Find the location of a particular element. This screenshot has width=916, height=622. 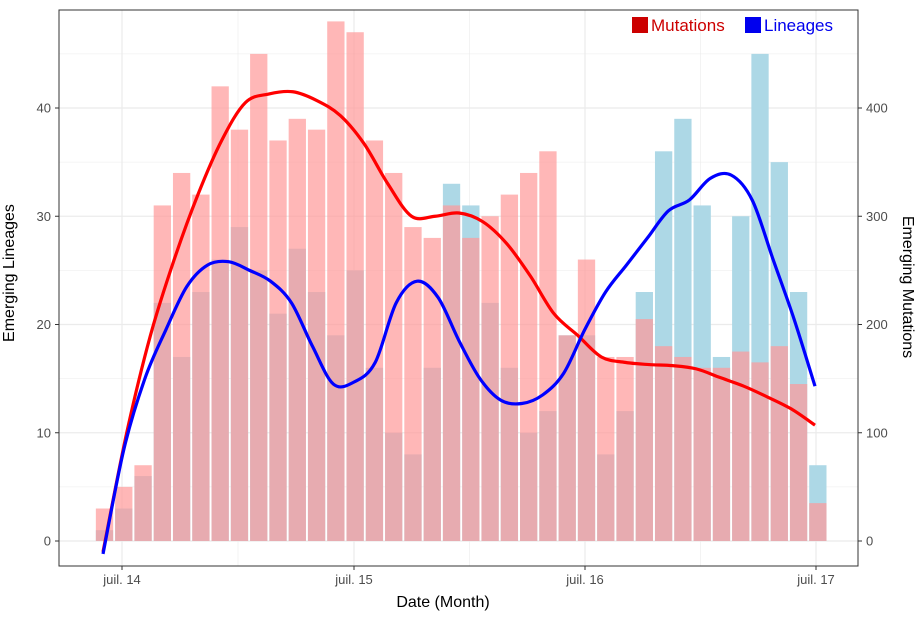

x-tick-label: juil. 17 is located at coordinates (815, 579).